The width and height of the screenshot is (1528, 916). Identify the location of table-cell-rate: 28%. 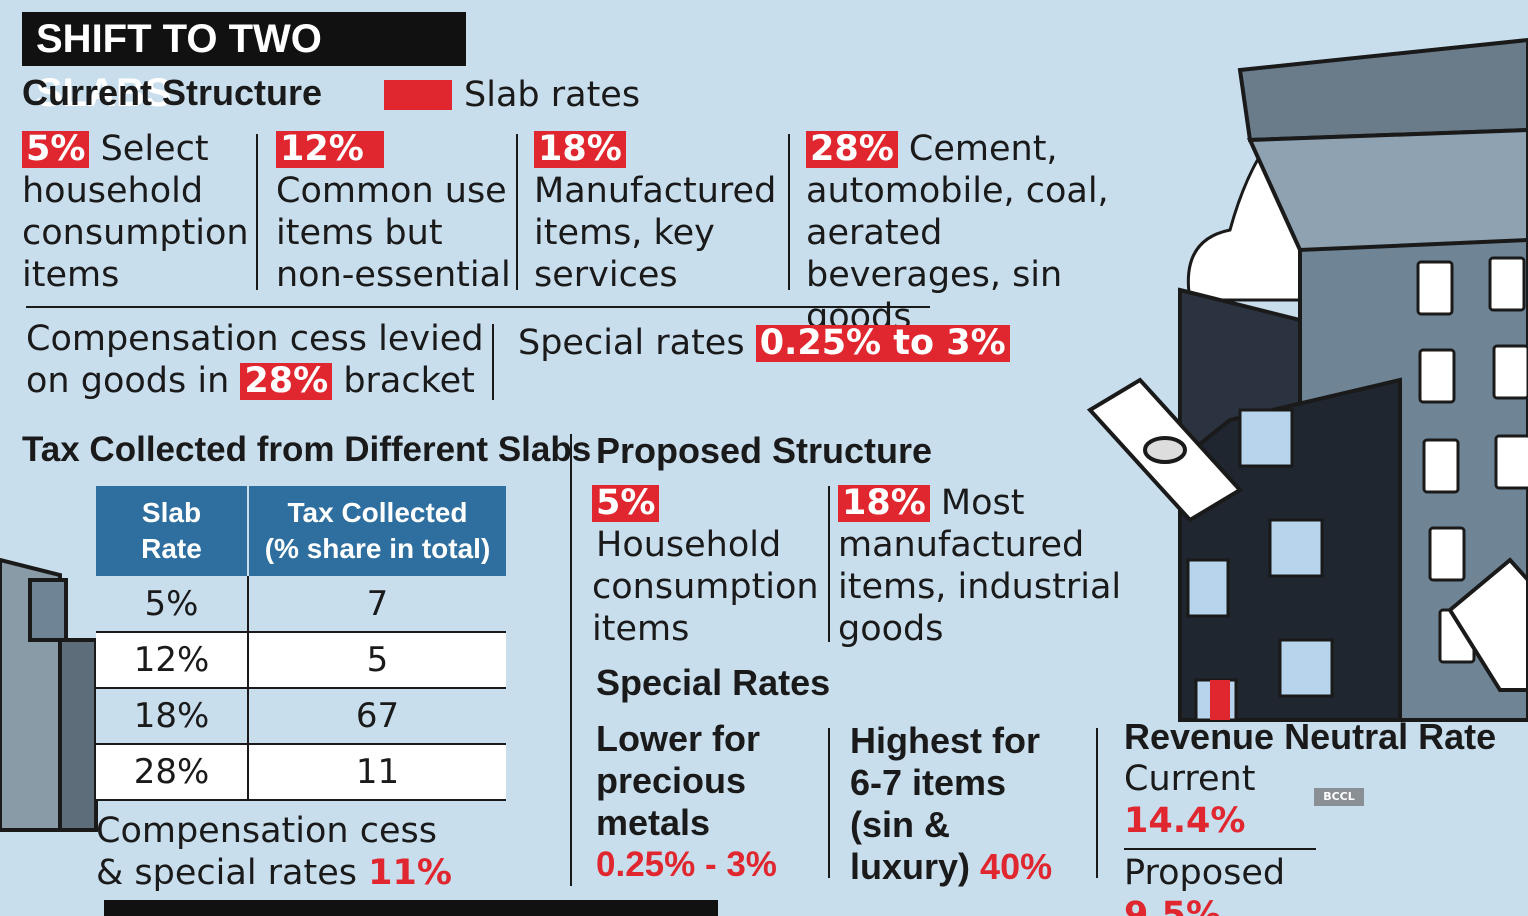
(172, 772).